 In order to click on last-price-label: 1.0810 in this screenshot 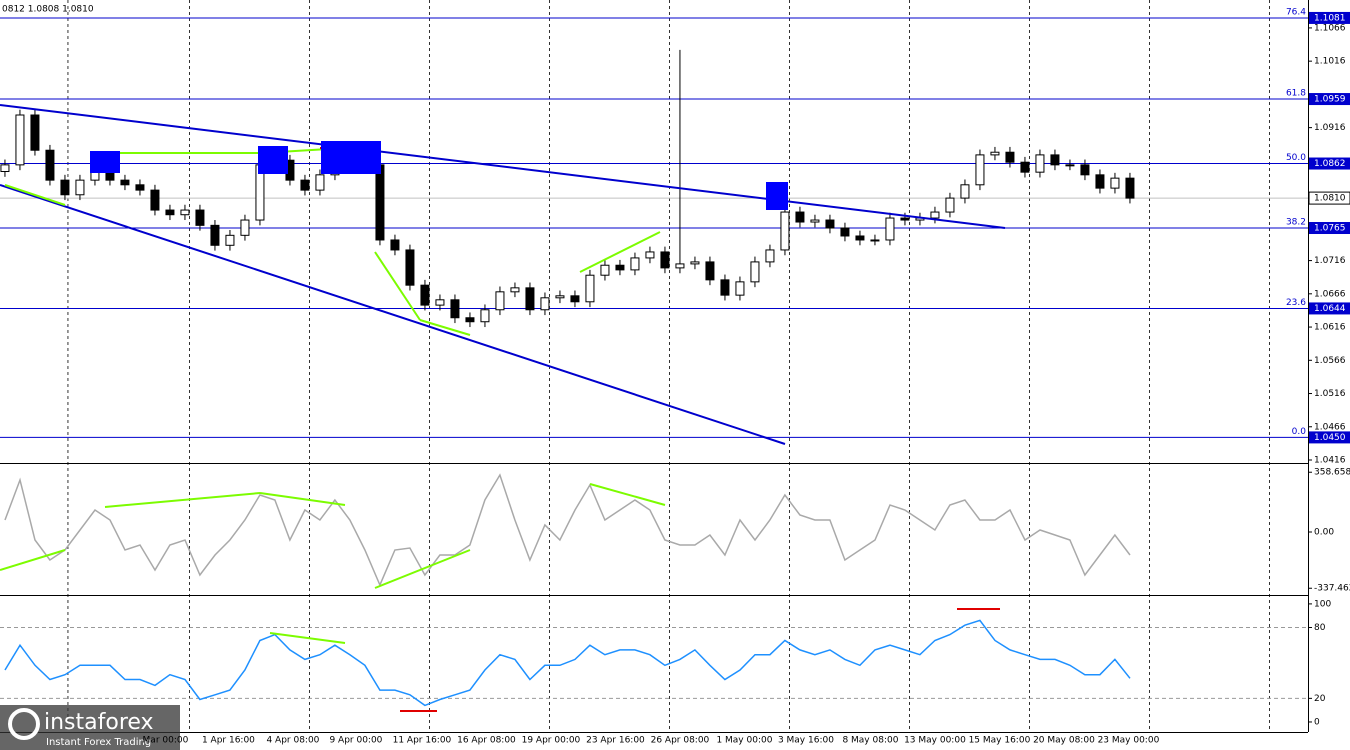, I will do `click(1330, 199)`.